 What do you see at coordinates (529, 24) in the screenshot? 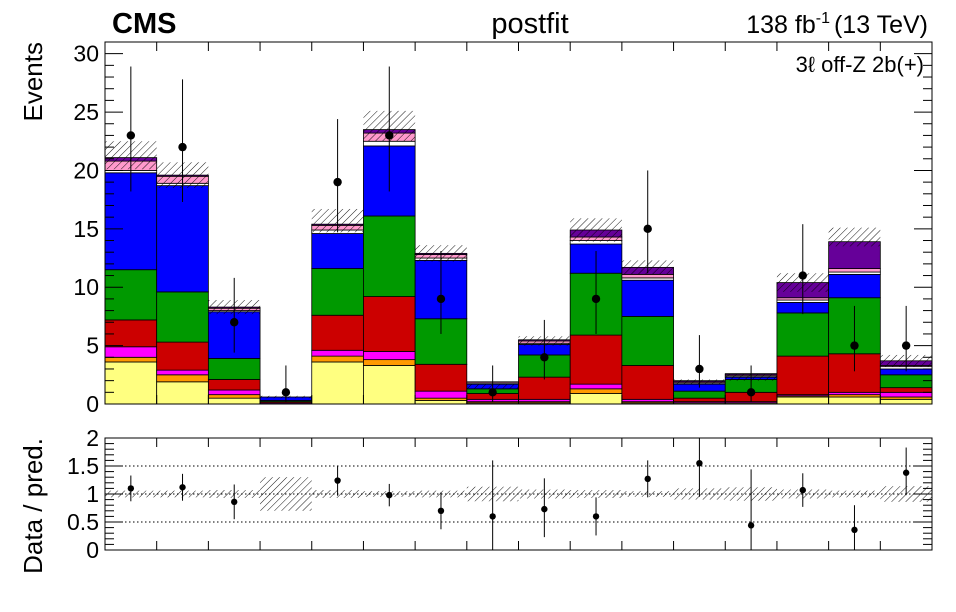
I see `postfit-label: postfit` at bounding box center [529, 24].